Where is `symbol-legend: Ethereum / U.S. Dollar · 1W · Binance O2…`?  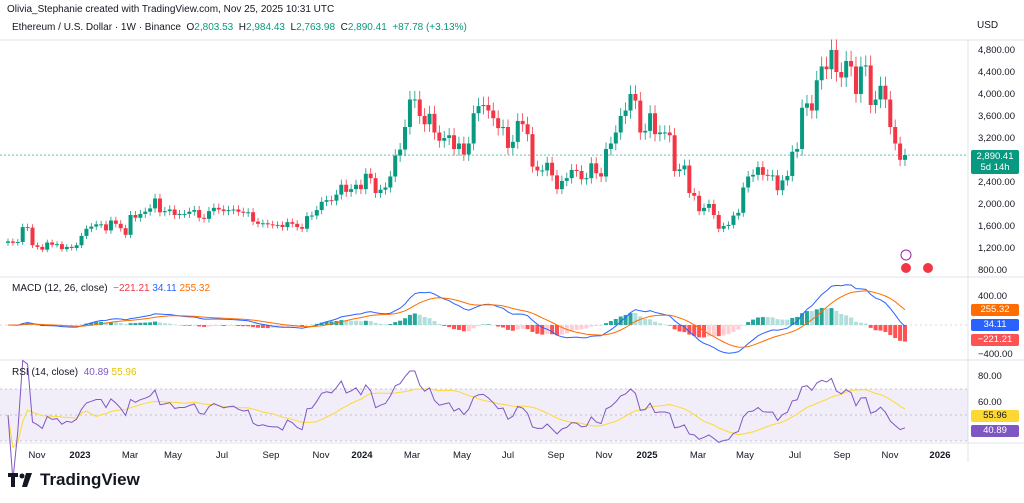
symbol-legend: Ethereum / U.S. Dollar · 1W · Binance O2… is located at coordinates (239, 27).